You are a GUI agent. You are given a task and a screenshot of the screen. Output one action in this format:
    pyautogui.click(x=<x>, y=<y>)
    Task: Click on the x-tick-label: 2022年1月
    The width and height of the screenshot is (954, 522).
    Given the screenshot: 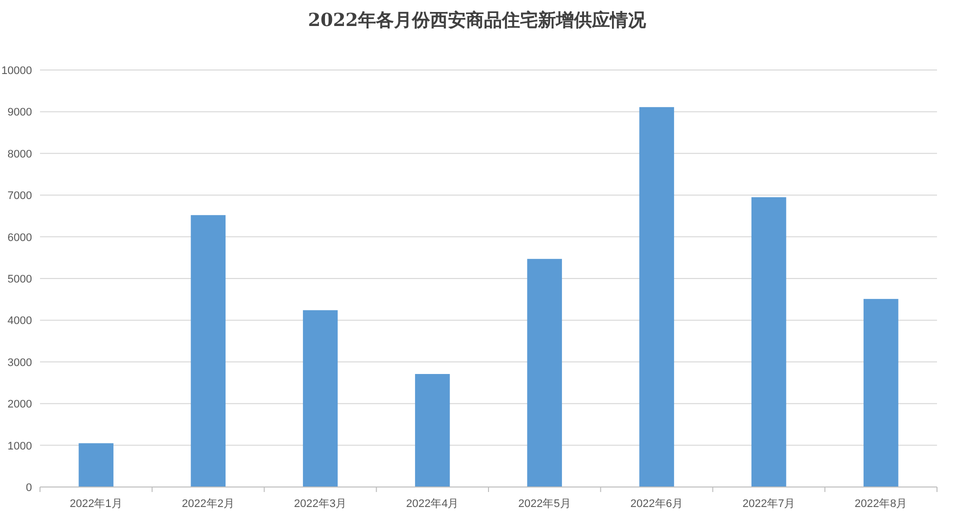 What is the action you would take?
    pyautogui.click(x=96, y=504)
    